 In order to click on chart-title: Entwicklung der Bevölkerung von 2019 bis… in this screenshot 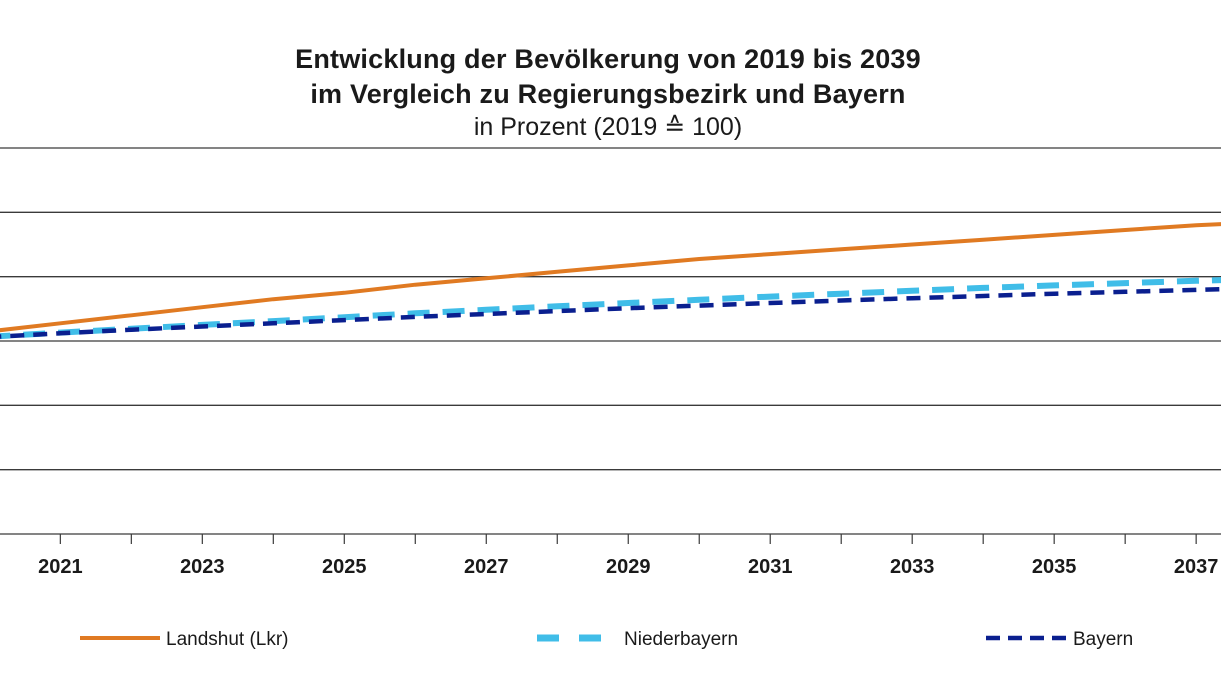, I will do `click(608, 59)`.